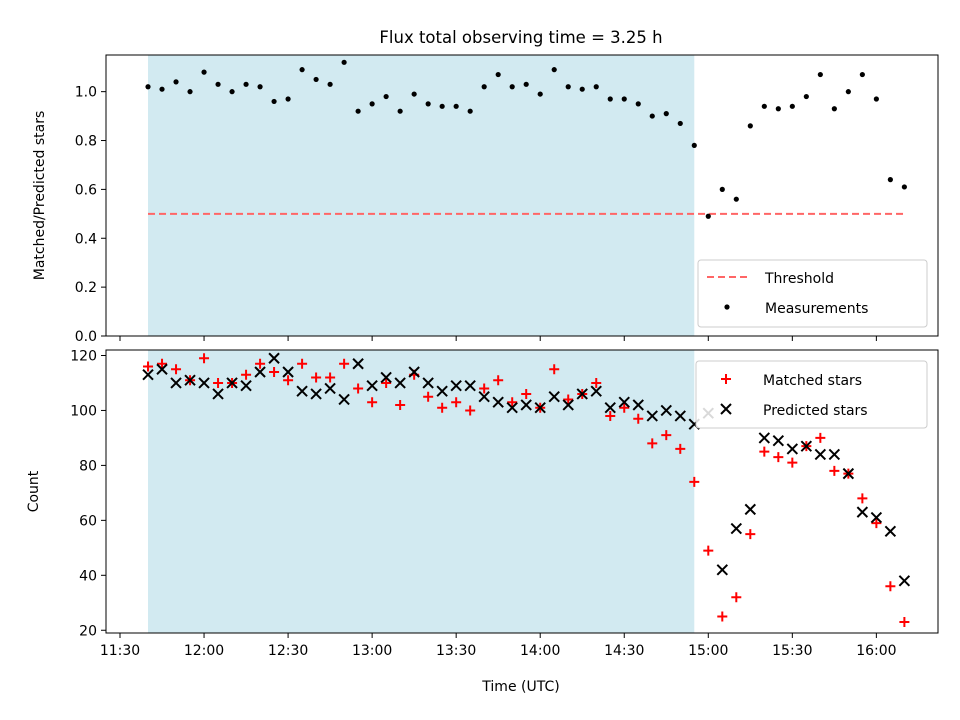  What do you see at coordinates (540, 651) in the screenshot?
I see `x-tick-label: 14:00` at bounding box center [540, 651].